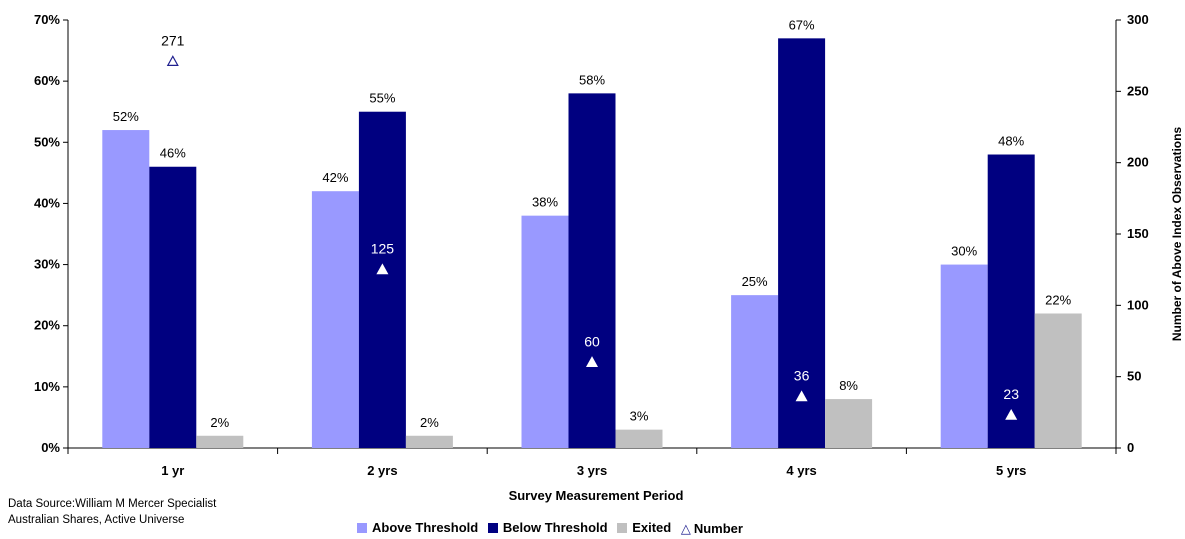 This screenshot has width=1185, height=539. I want to click on legend-swatch-exited, so click(622, 527).